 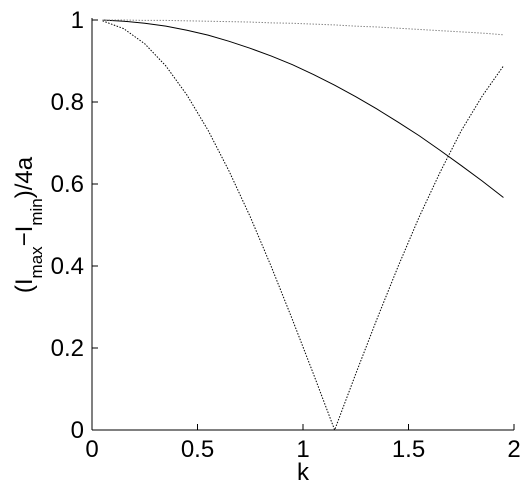 What do you see at coordinates (77, 430) in the screenshot?
I see `y-tick-label: 0` at bounding box center [77, 430].